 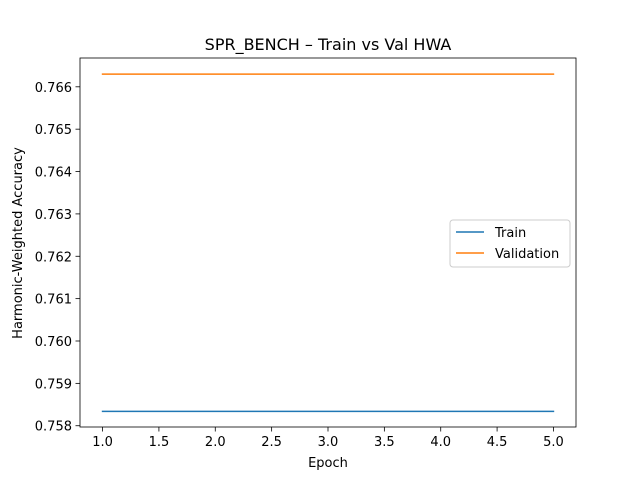 I want to click on x-tick-label: 4.0, so click(x=440, y=442).